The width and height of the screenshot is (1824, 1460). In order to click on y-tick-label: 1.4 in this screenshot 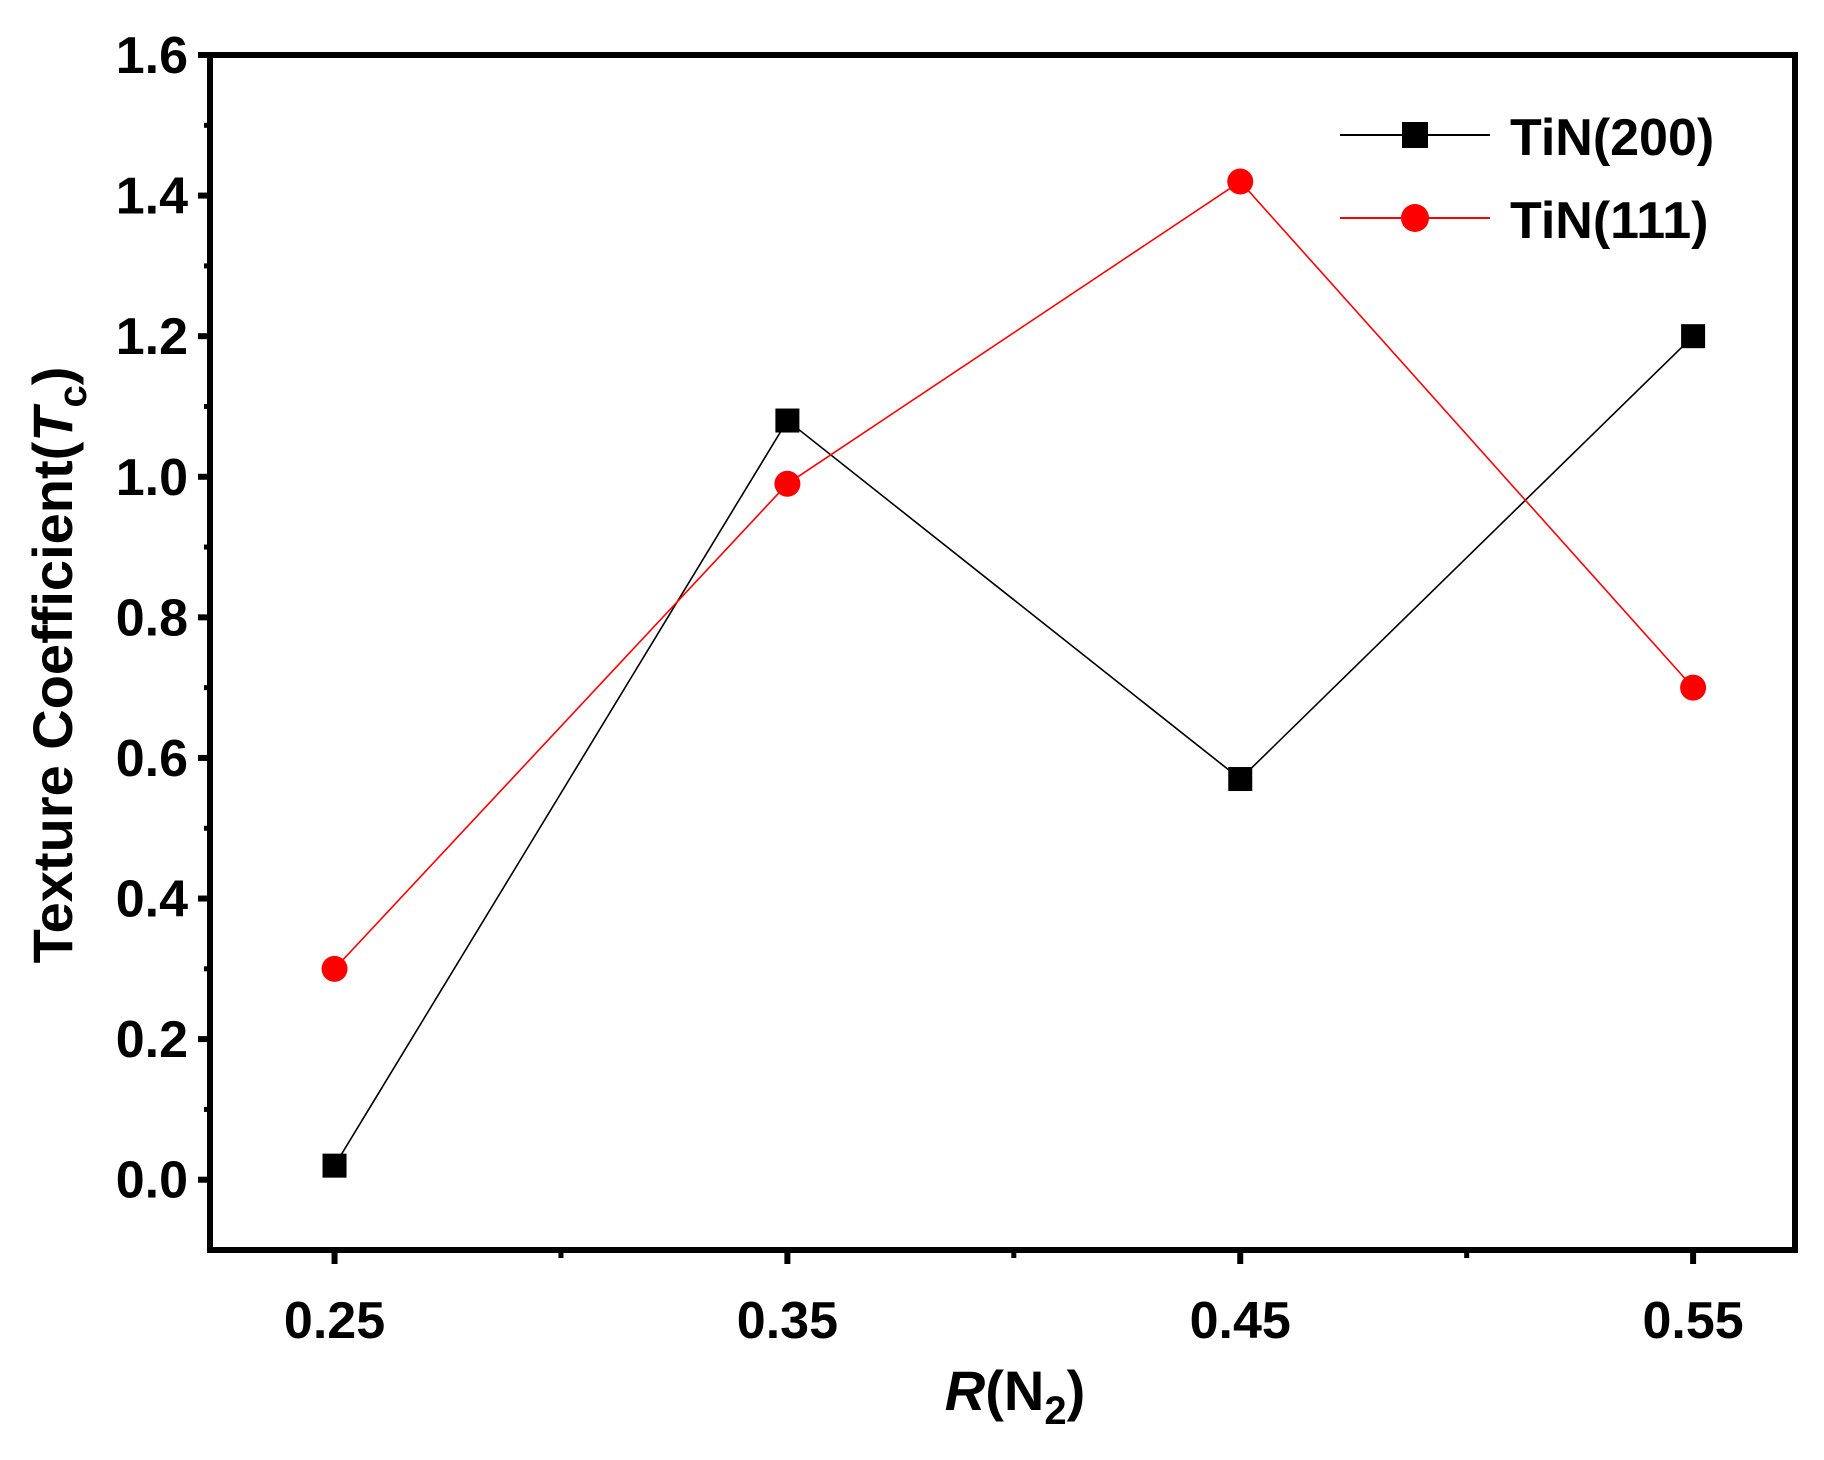, I will do `click(152, 197)`.